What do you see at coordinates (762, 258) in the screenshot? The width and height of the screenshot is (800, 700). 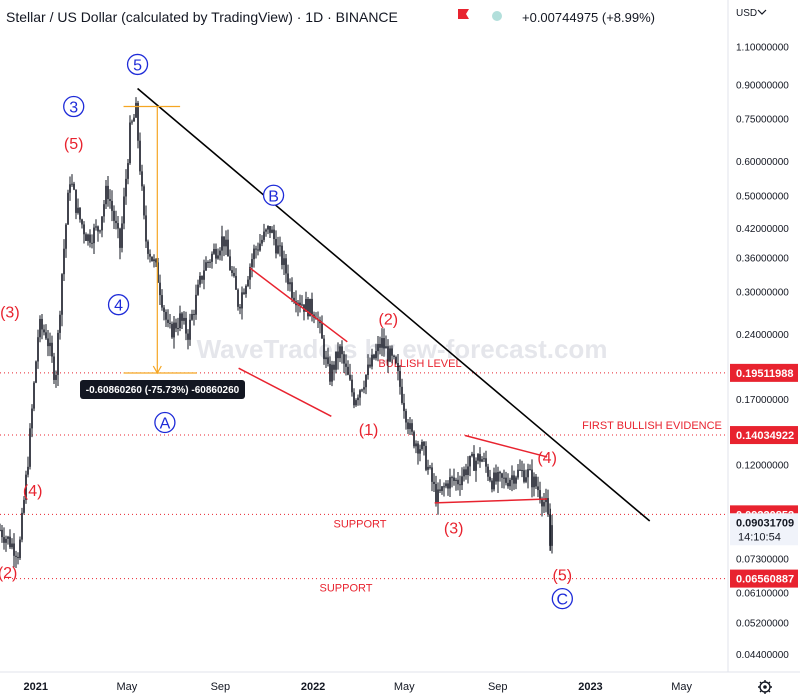 I see `price-tick-label: 0.36000000` at bounding box center [762, 258].